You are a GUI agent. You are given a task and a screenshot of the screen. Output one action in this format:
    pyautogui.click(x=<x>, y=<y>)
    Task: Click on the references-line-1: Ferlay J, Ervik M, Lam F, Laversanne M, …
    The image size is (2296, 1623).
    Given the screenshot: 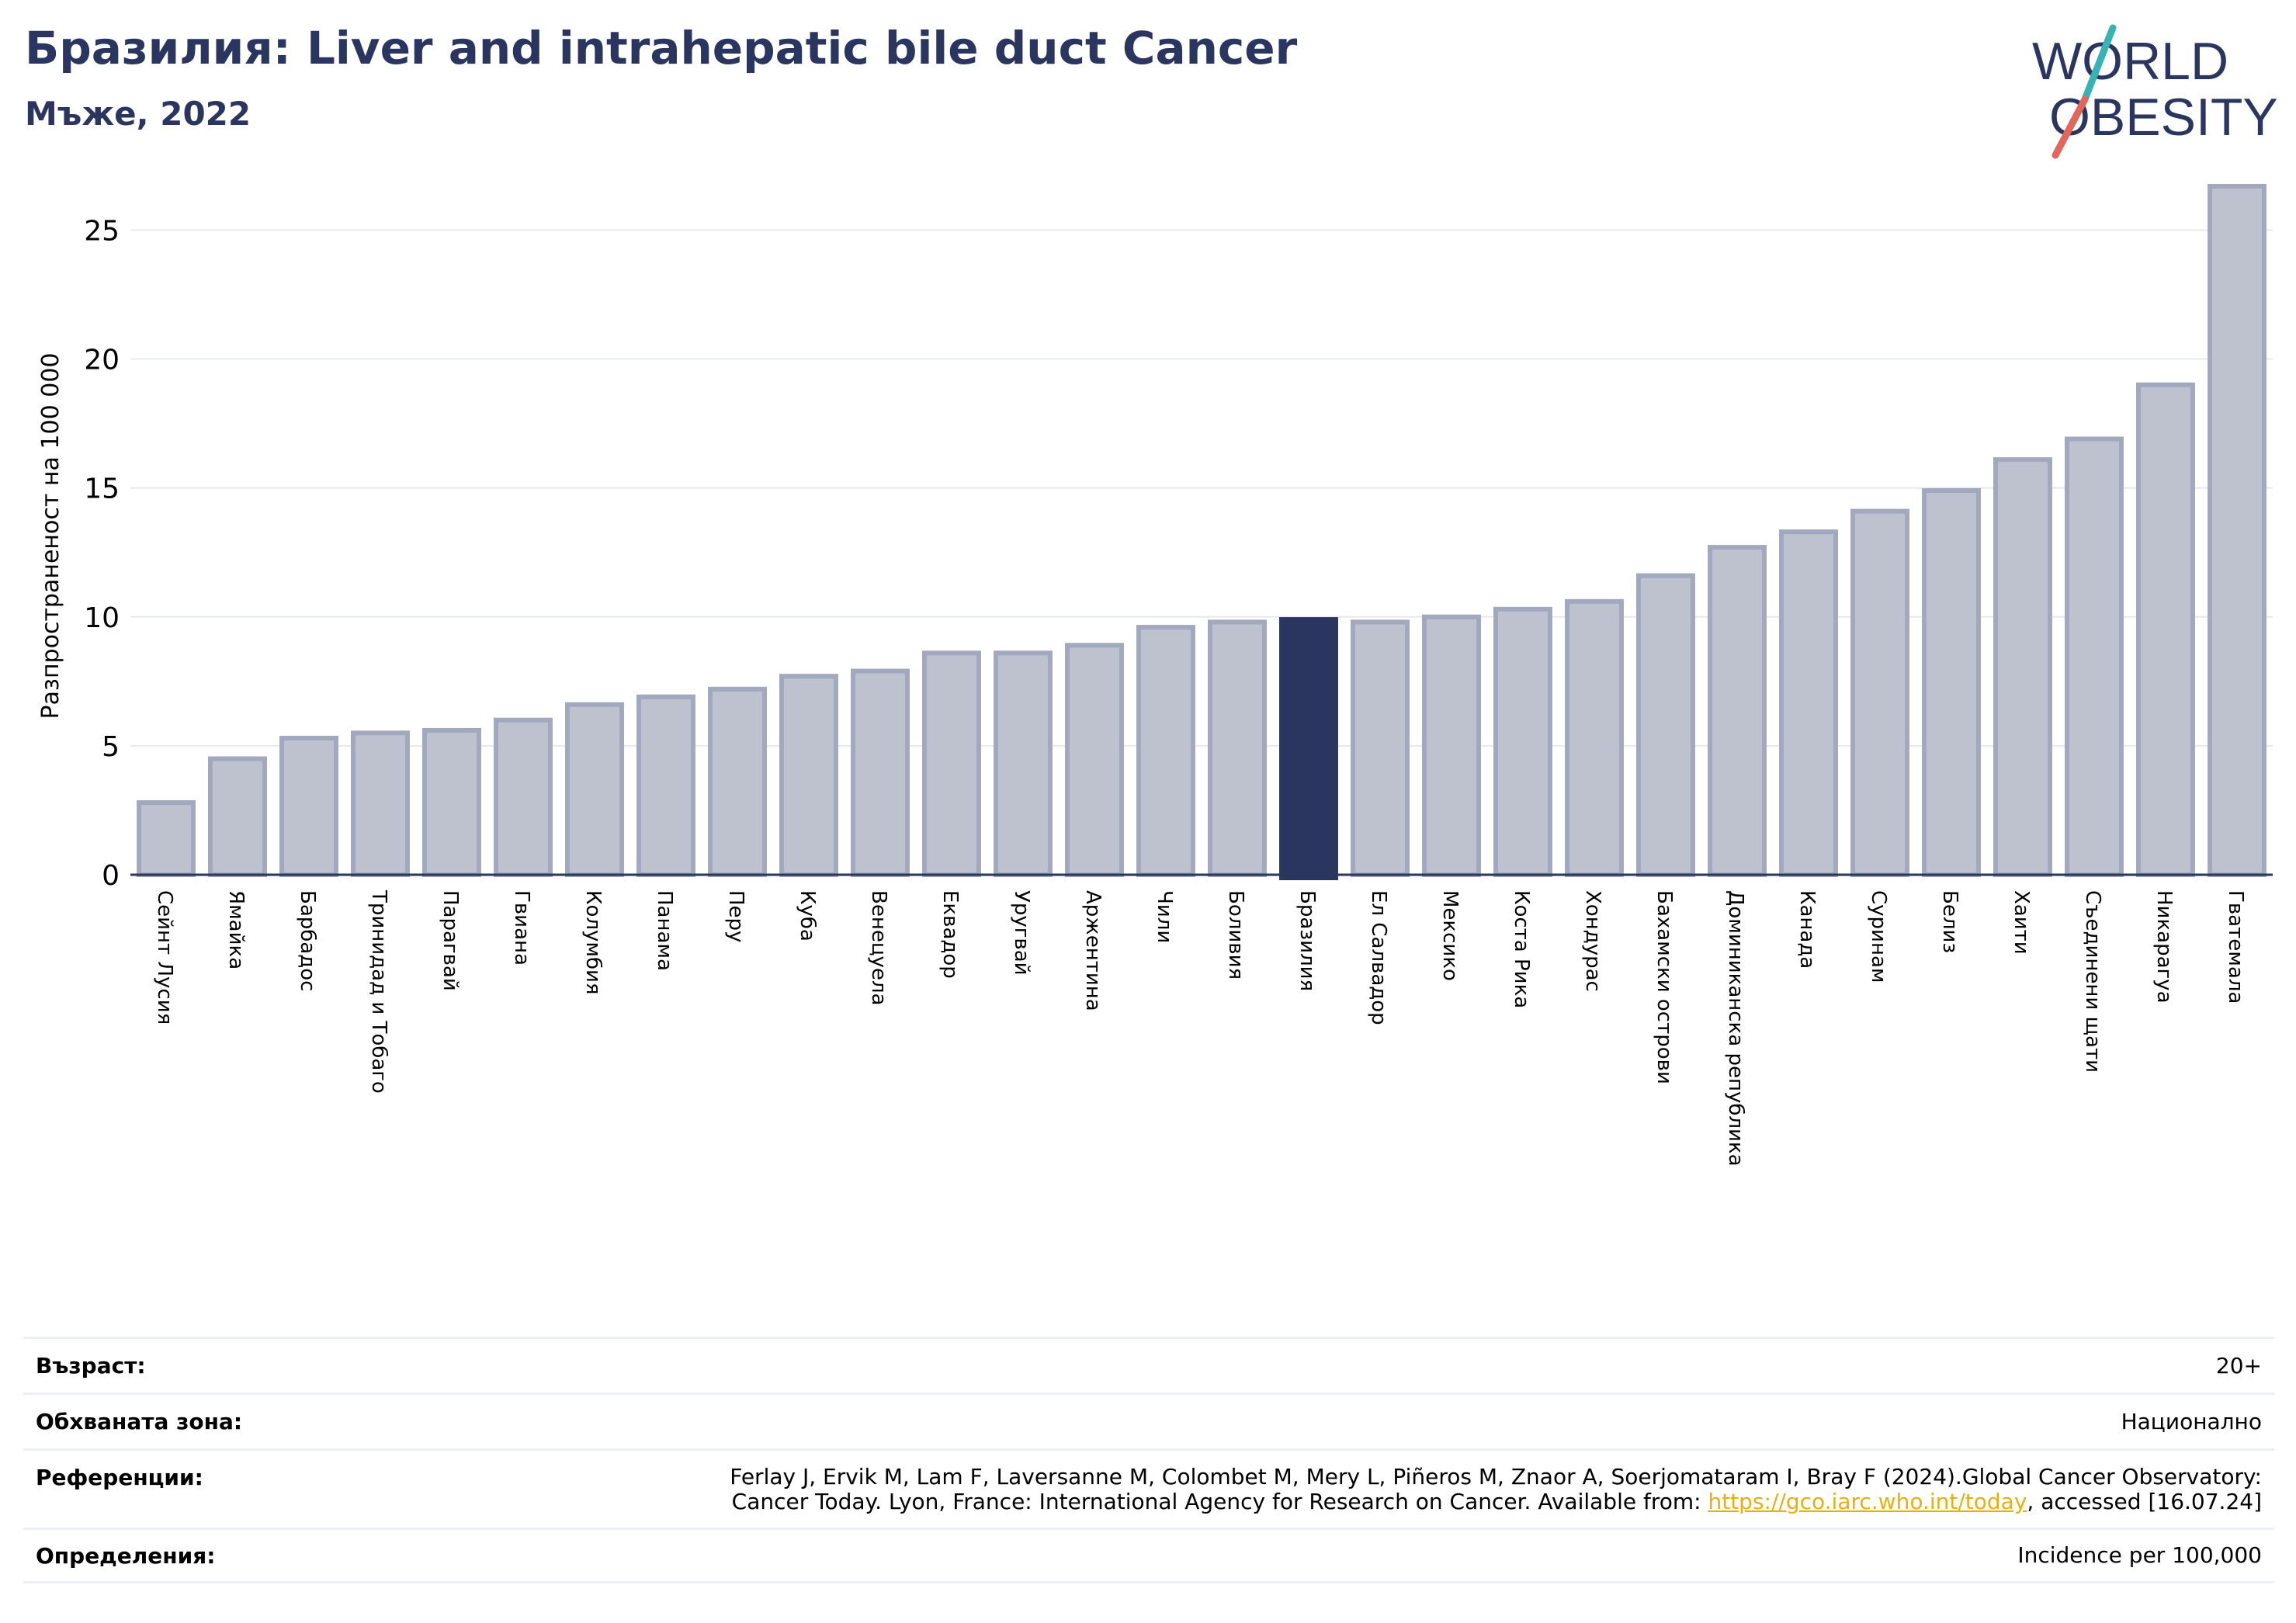 What is the action you would take?
    pyautogui.click(x=1496, y=1476)
    